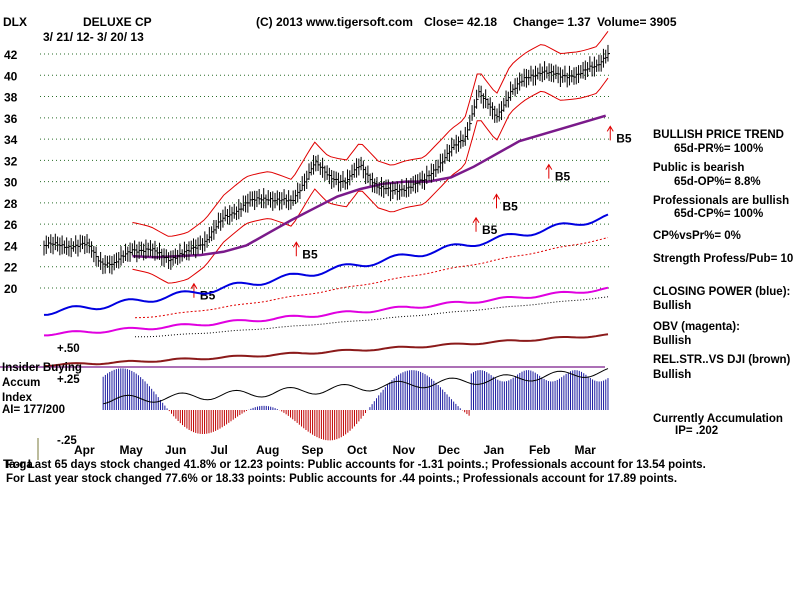  What do you see at coordinates (21, 383) in the screenshot?
I see `accum-label: Accum` at bounding box center [21, 383].